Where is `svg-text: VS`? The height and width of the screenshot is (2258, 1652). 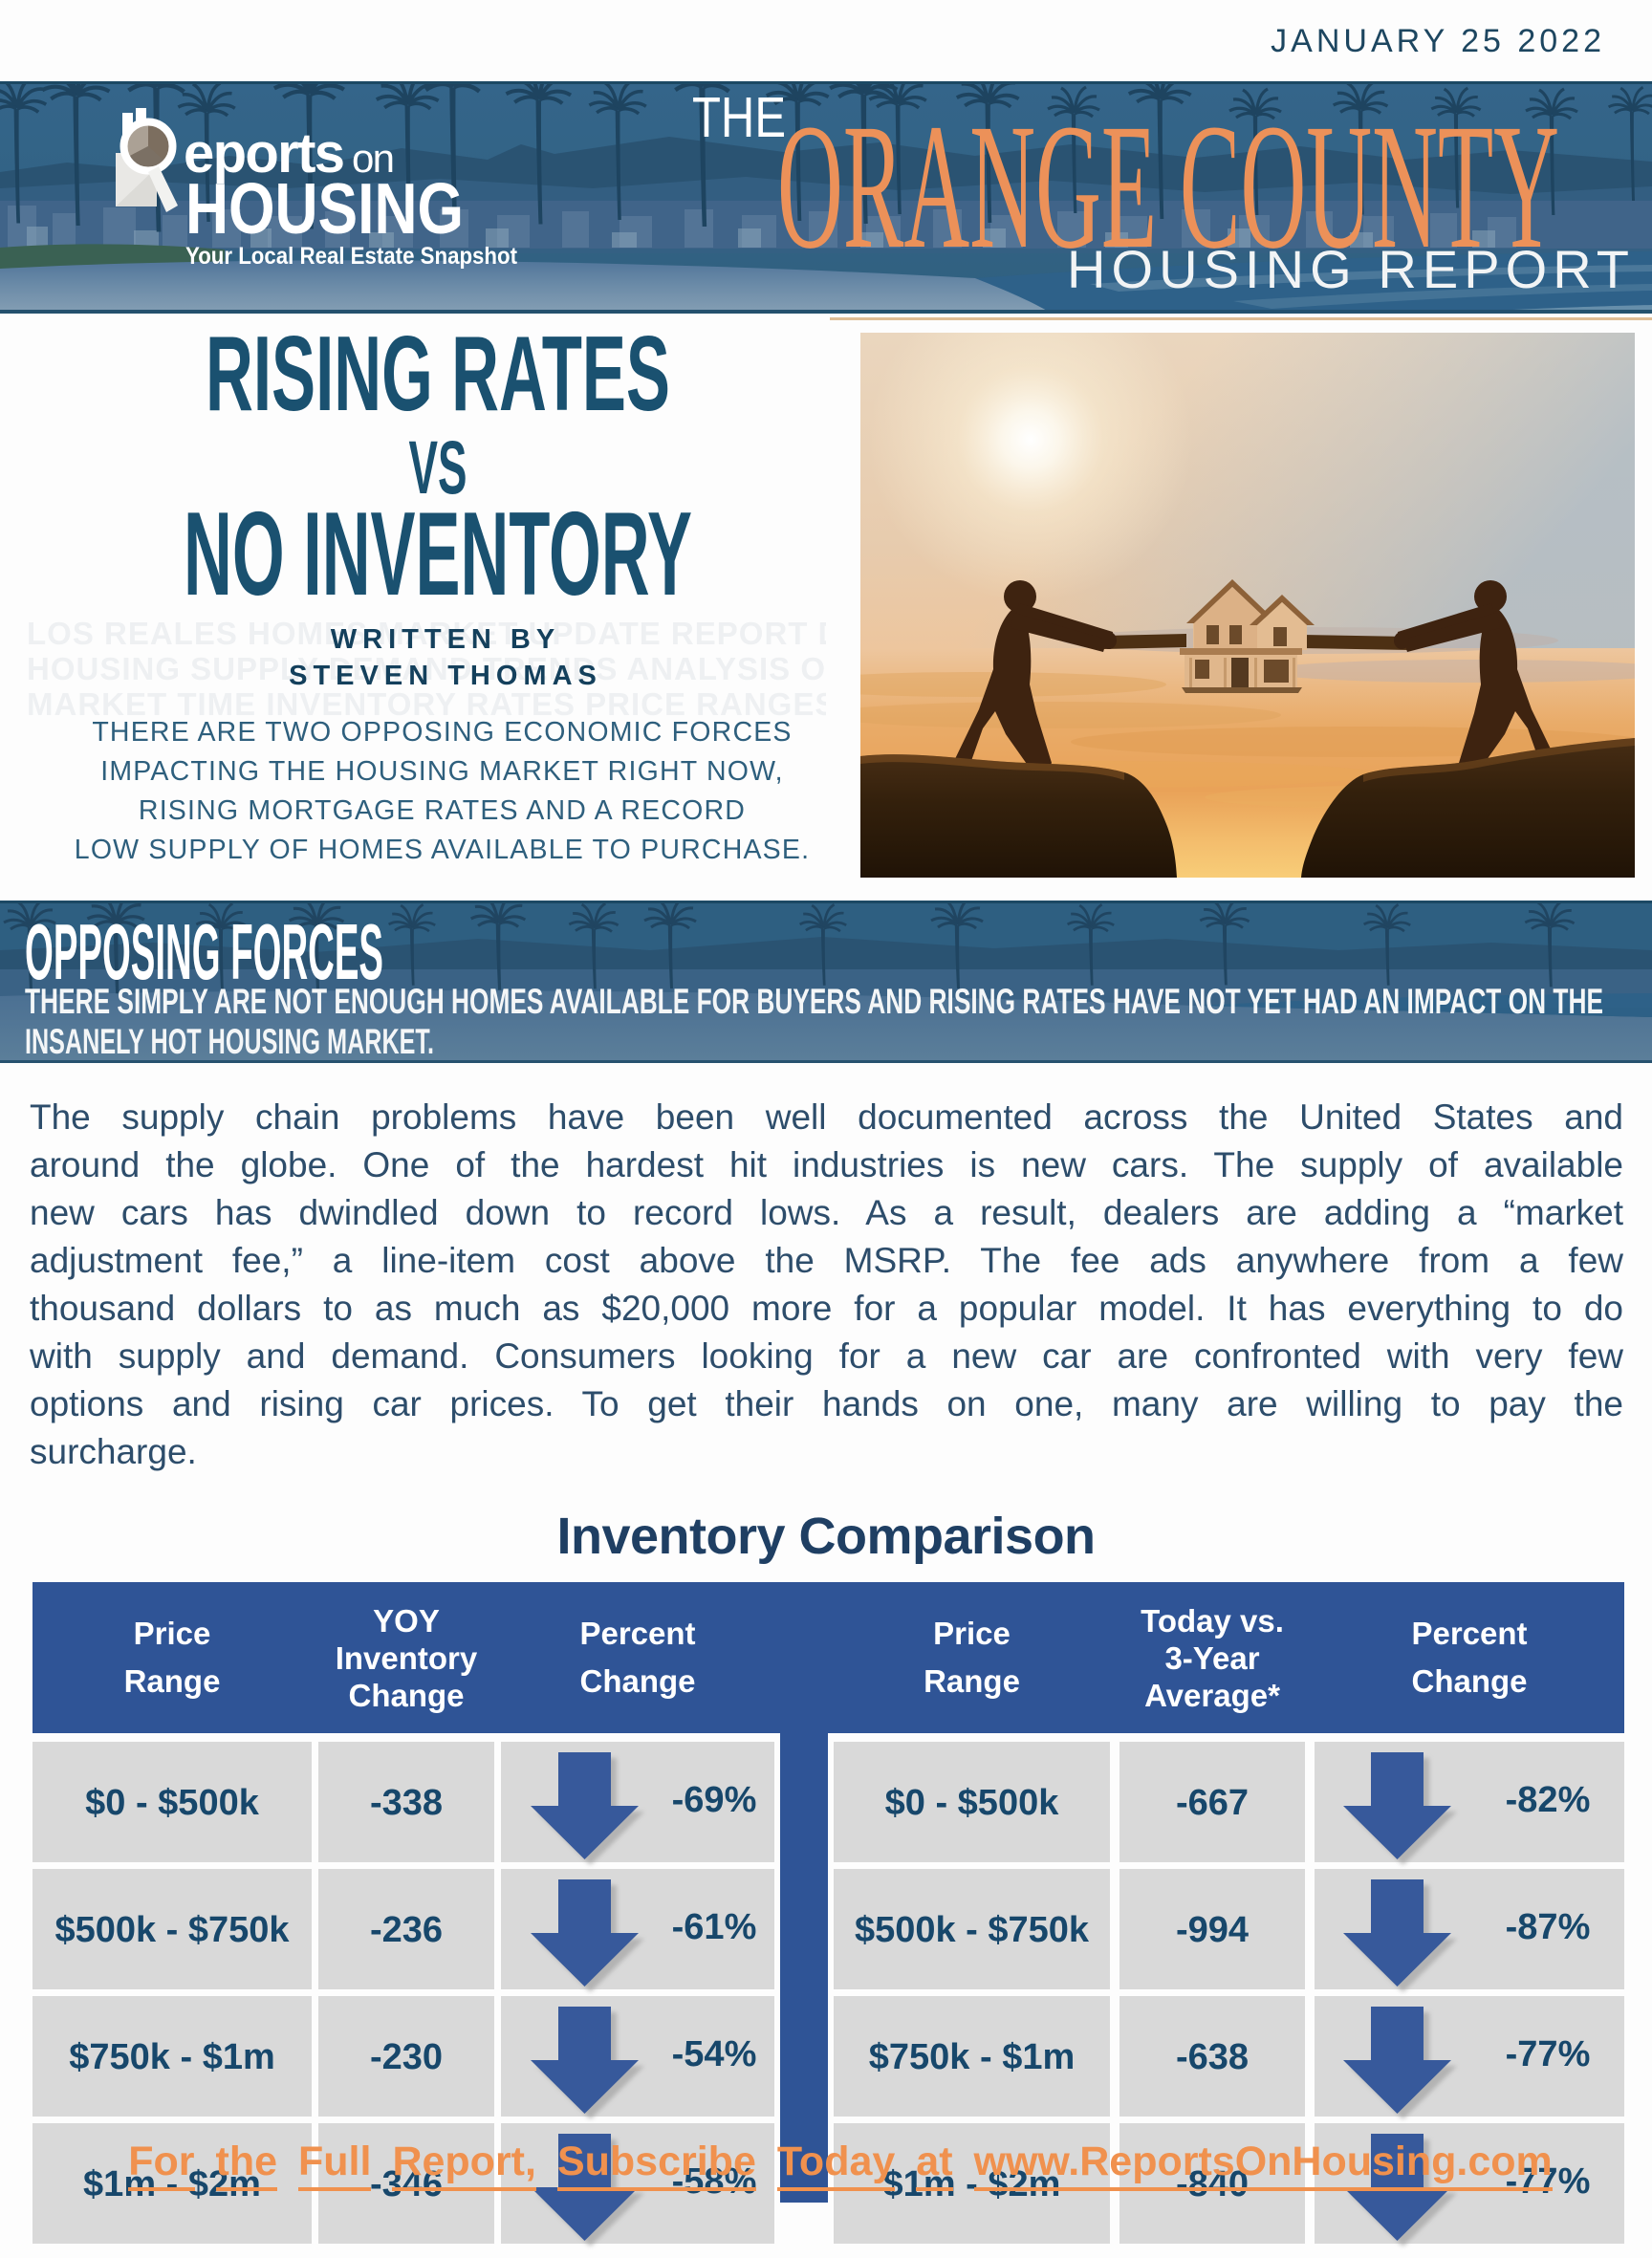
svg-text: VS is located at coordinates (438, 467).